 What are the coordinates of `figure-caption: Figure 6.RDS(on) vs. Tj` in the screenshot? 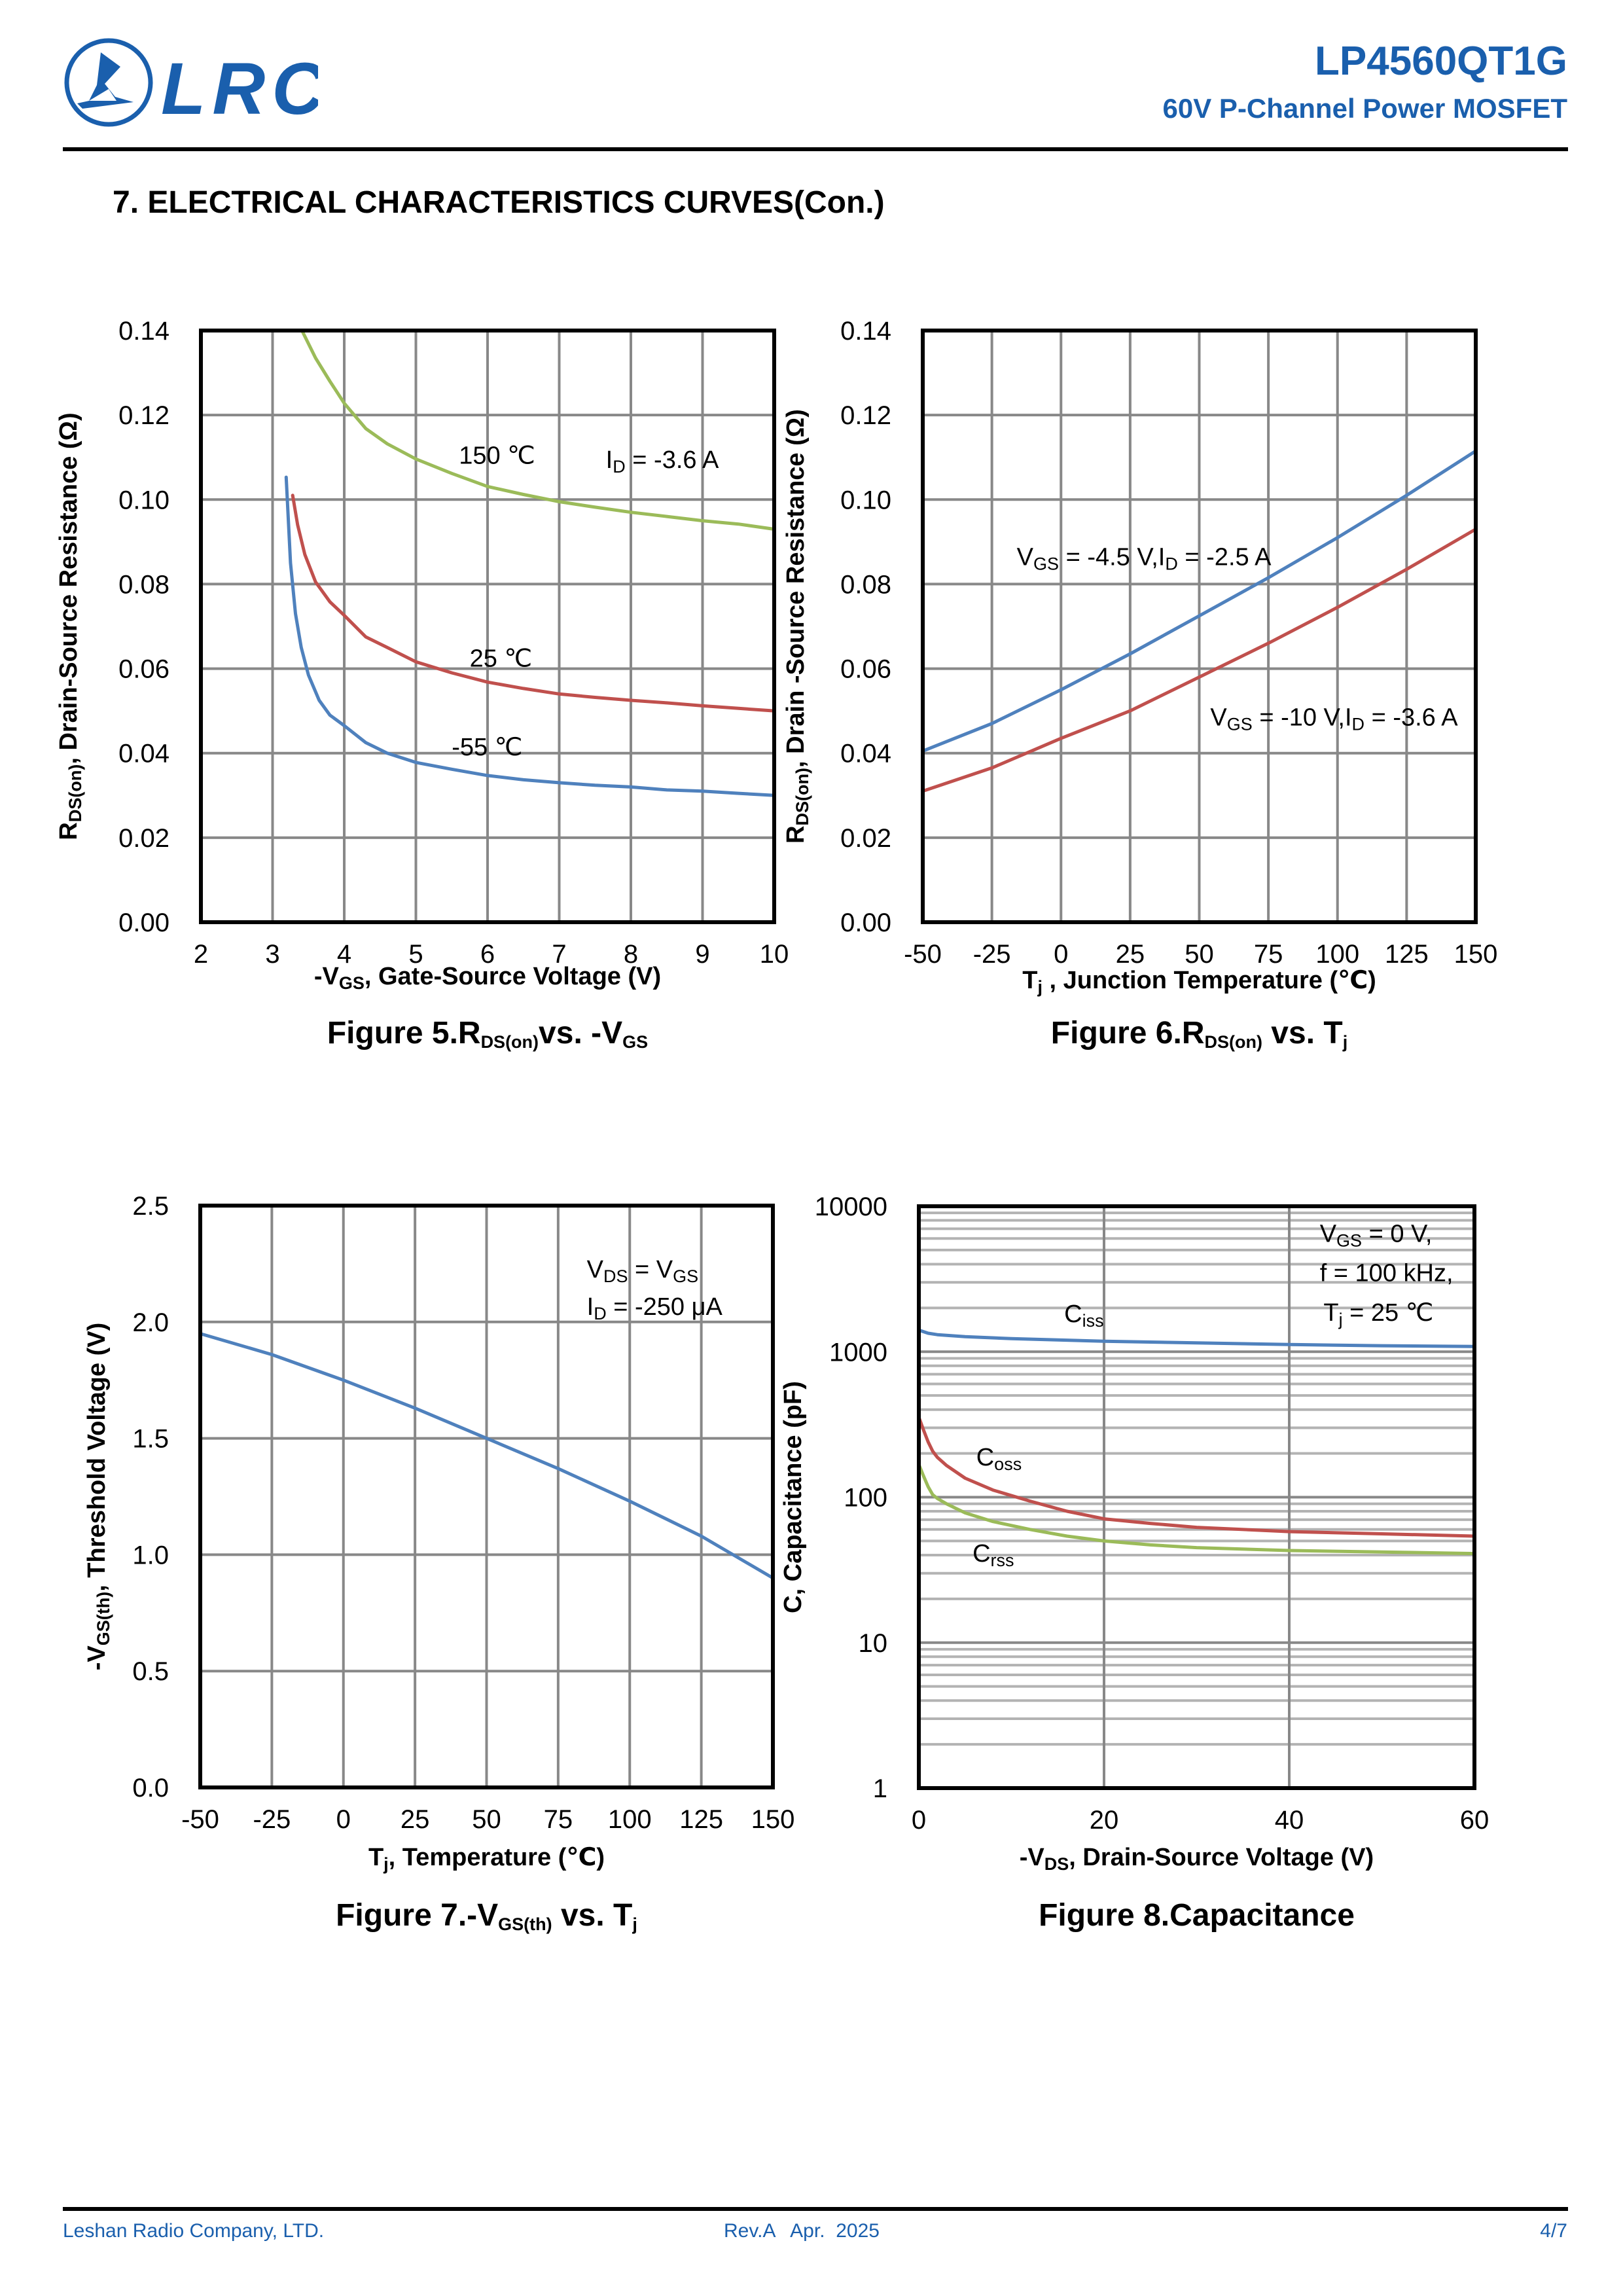 It's located at (1199, 1034).